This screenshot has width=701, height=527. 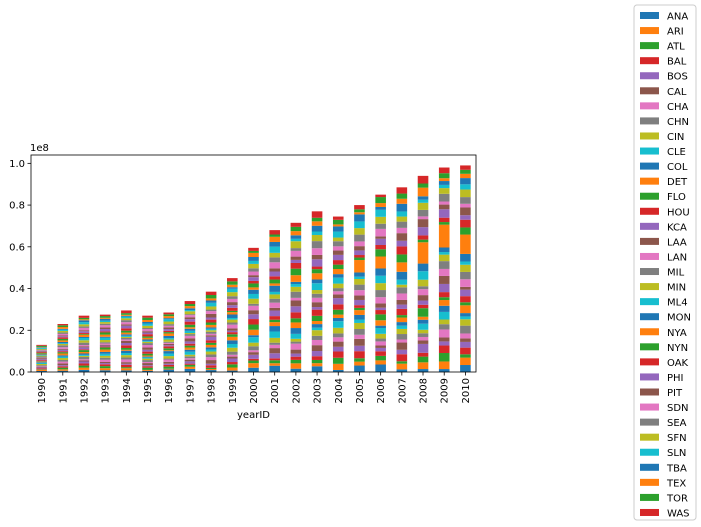 I want to click on bar-segment-2009-DET, so click(x=444, y=303).